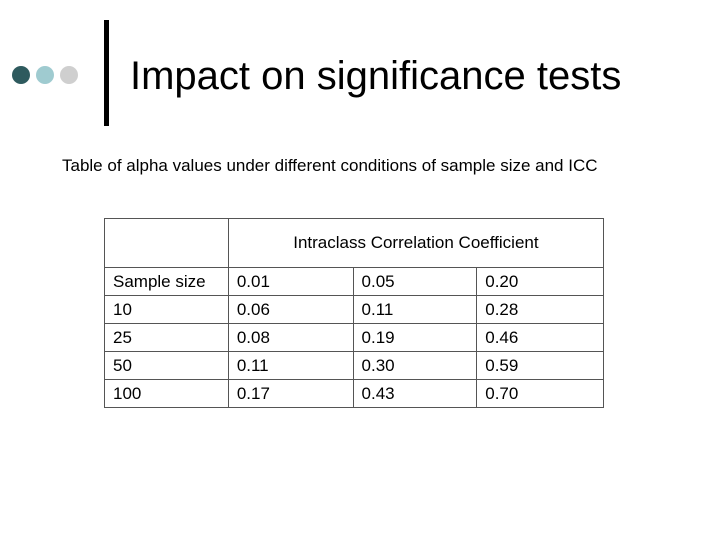 The image size is (720, 540). I want to click on table-cell: 0.06, so click(290, 309).